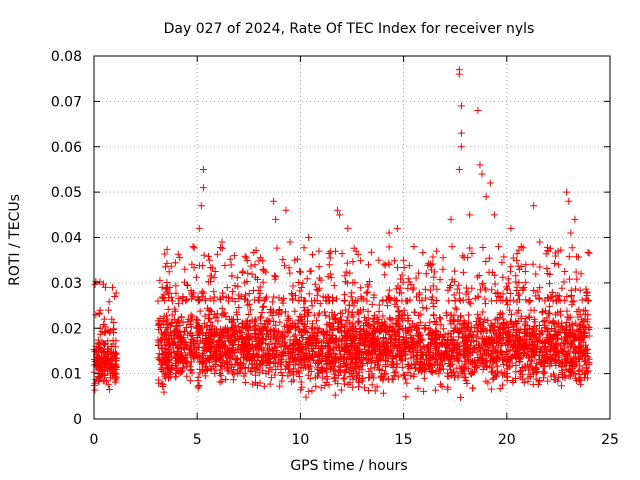 The width and height of the screenshot is (640, 480). What do you see at coordinates (300, 440) in the screenshot?
I see `x-tick-label: 10` at bounding box center [300, 440].